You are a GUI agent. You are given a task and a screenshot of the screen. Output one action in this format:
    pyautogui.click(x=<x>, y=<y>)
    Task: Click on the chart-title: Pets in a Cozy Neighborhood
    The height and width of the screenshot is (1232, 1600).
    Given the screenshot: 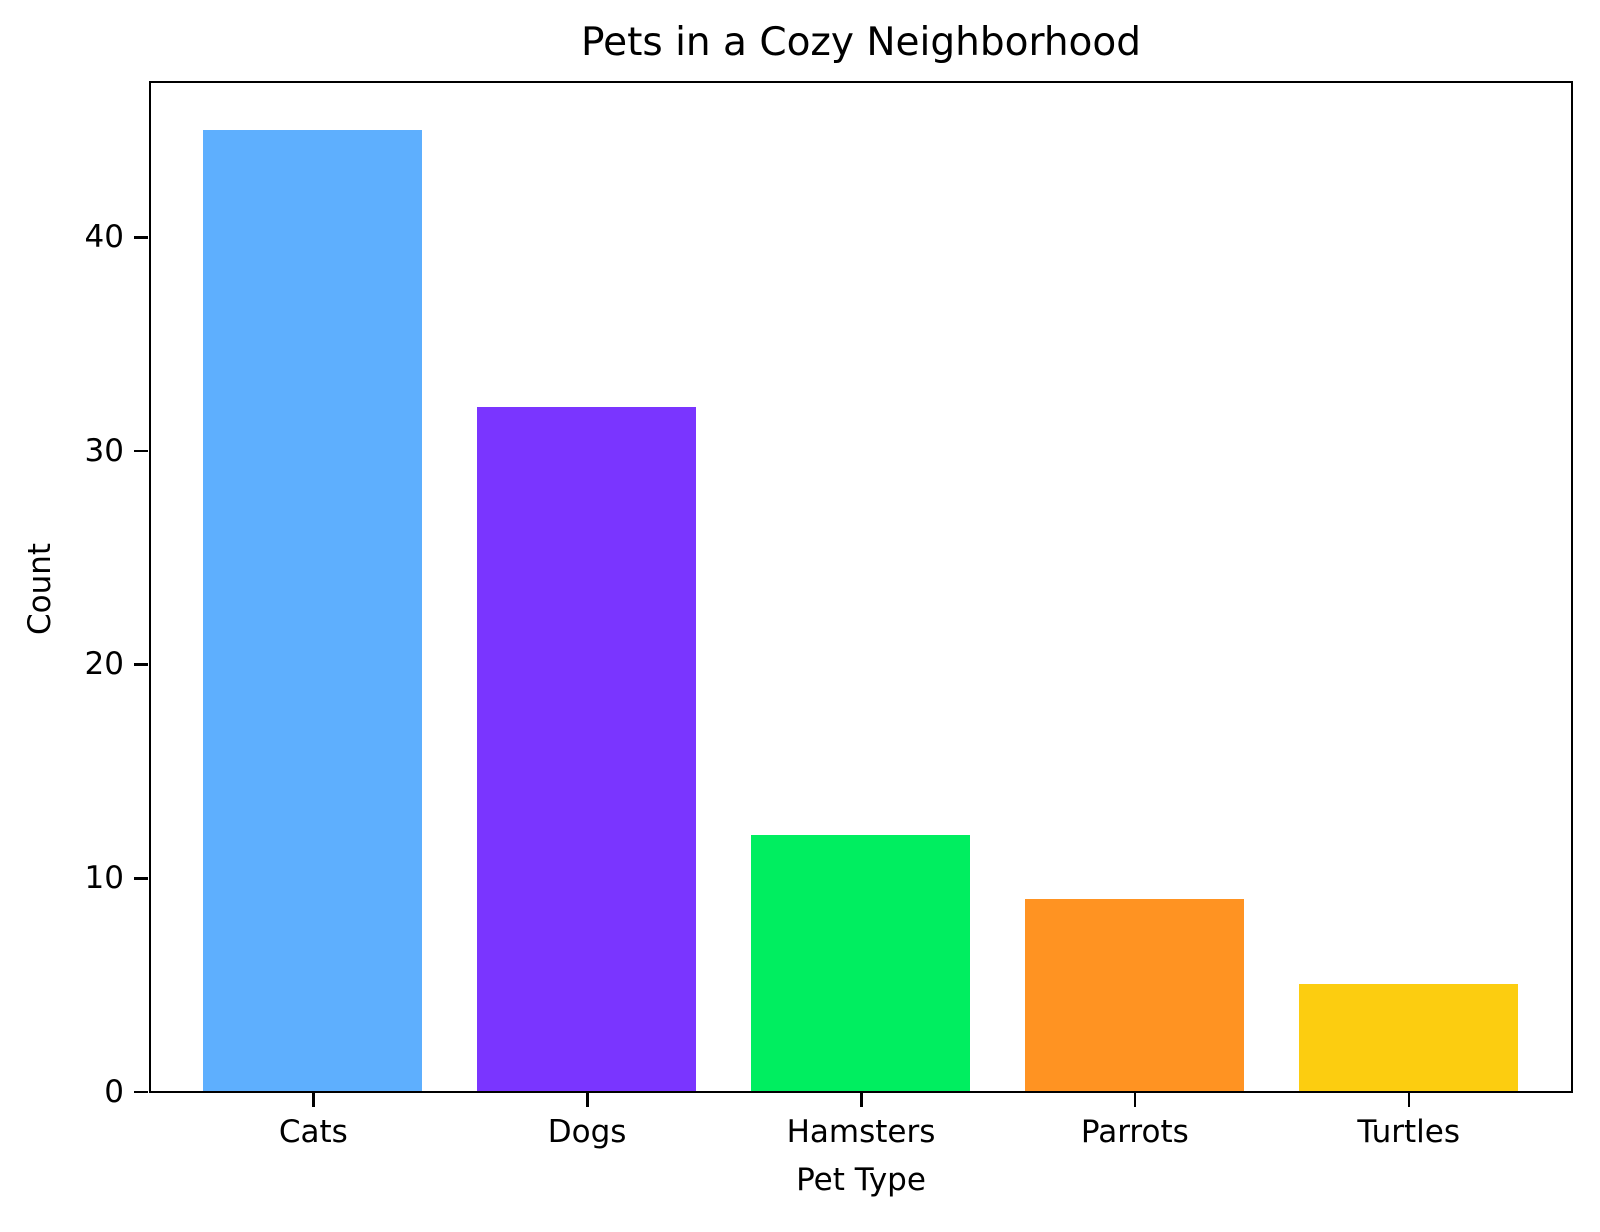 What is the action you would take?
    pyautogui.click(x=861, y=42)
    